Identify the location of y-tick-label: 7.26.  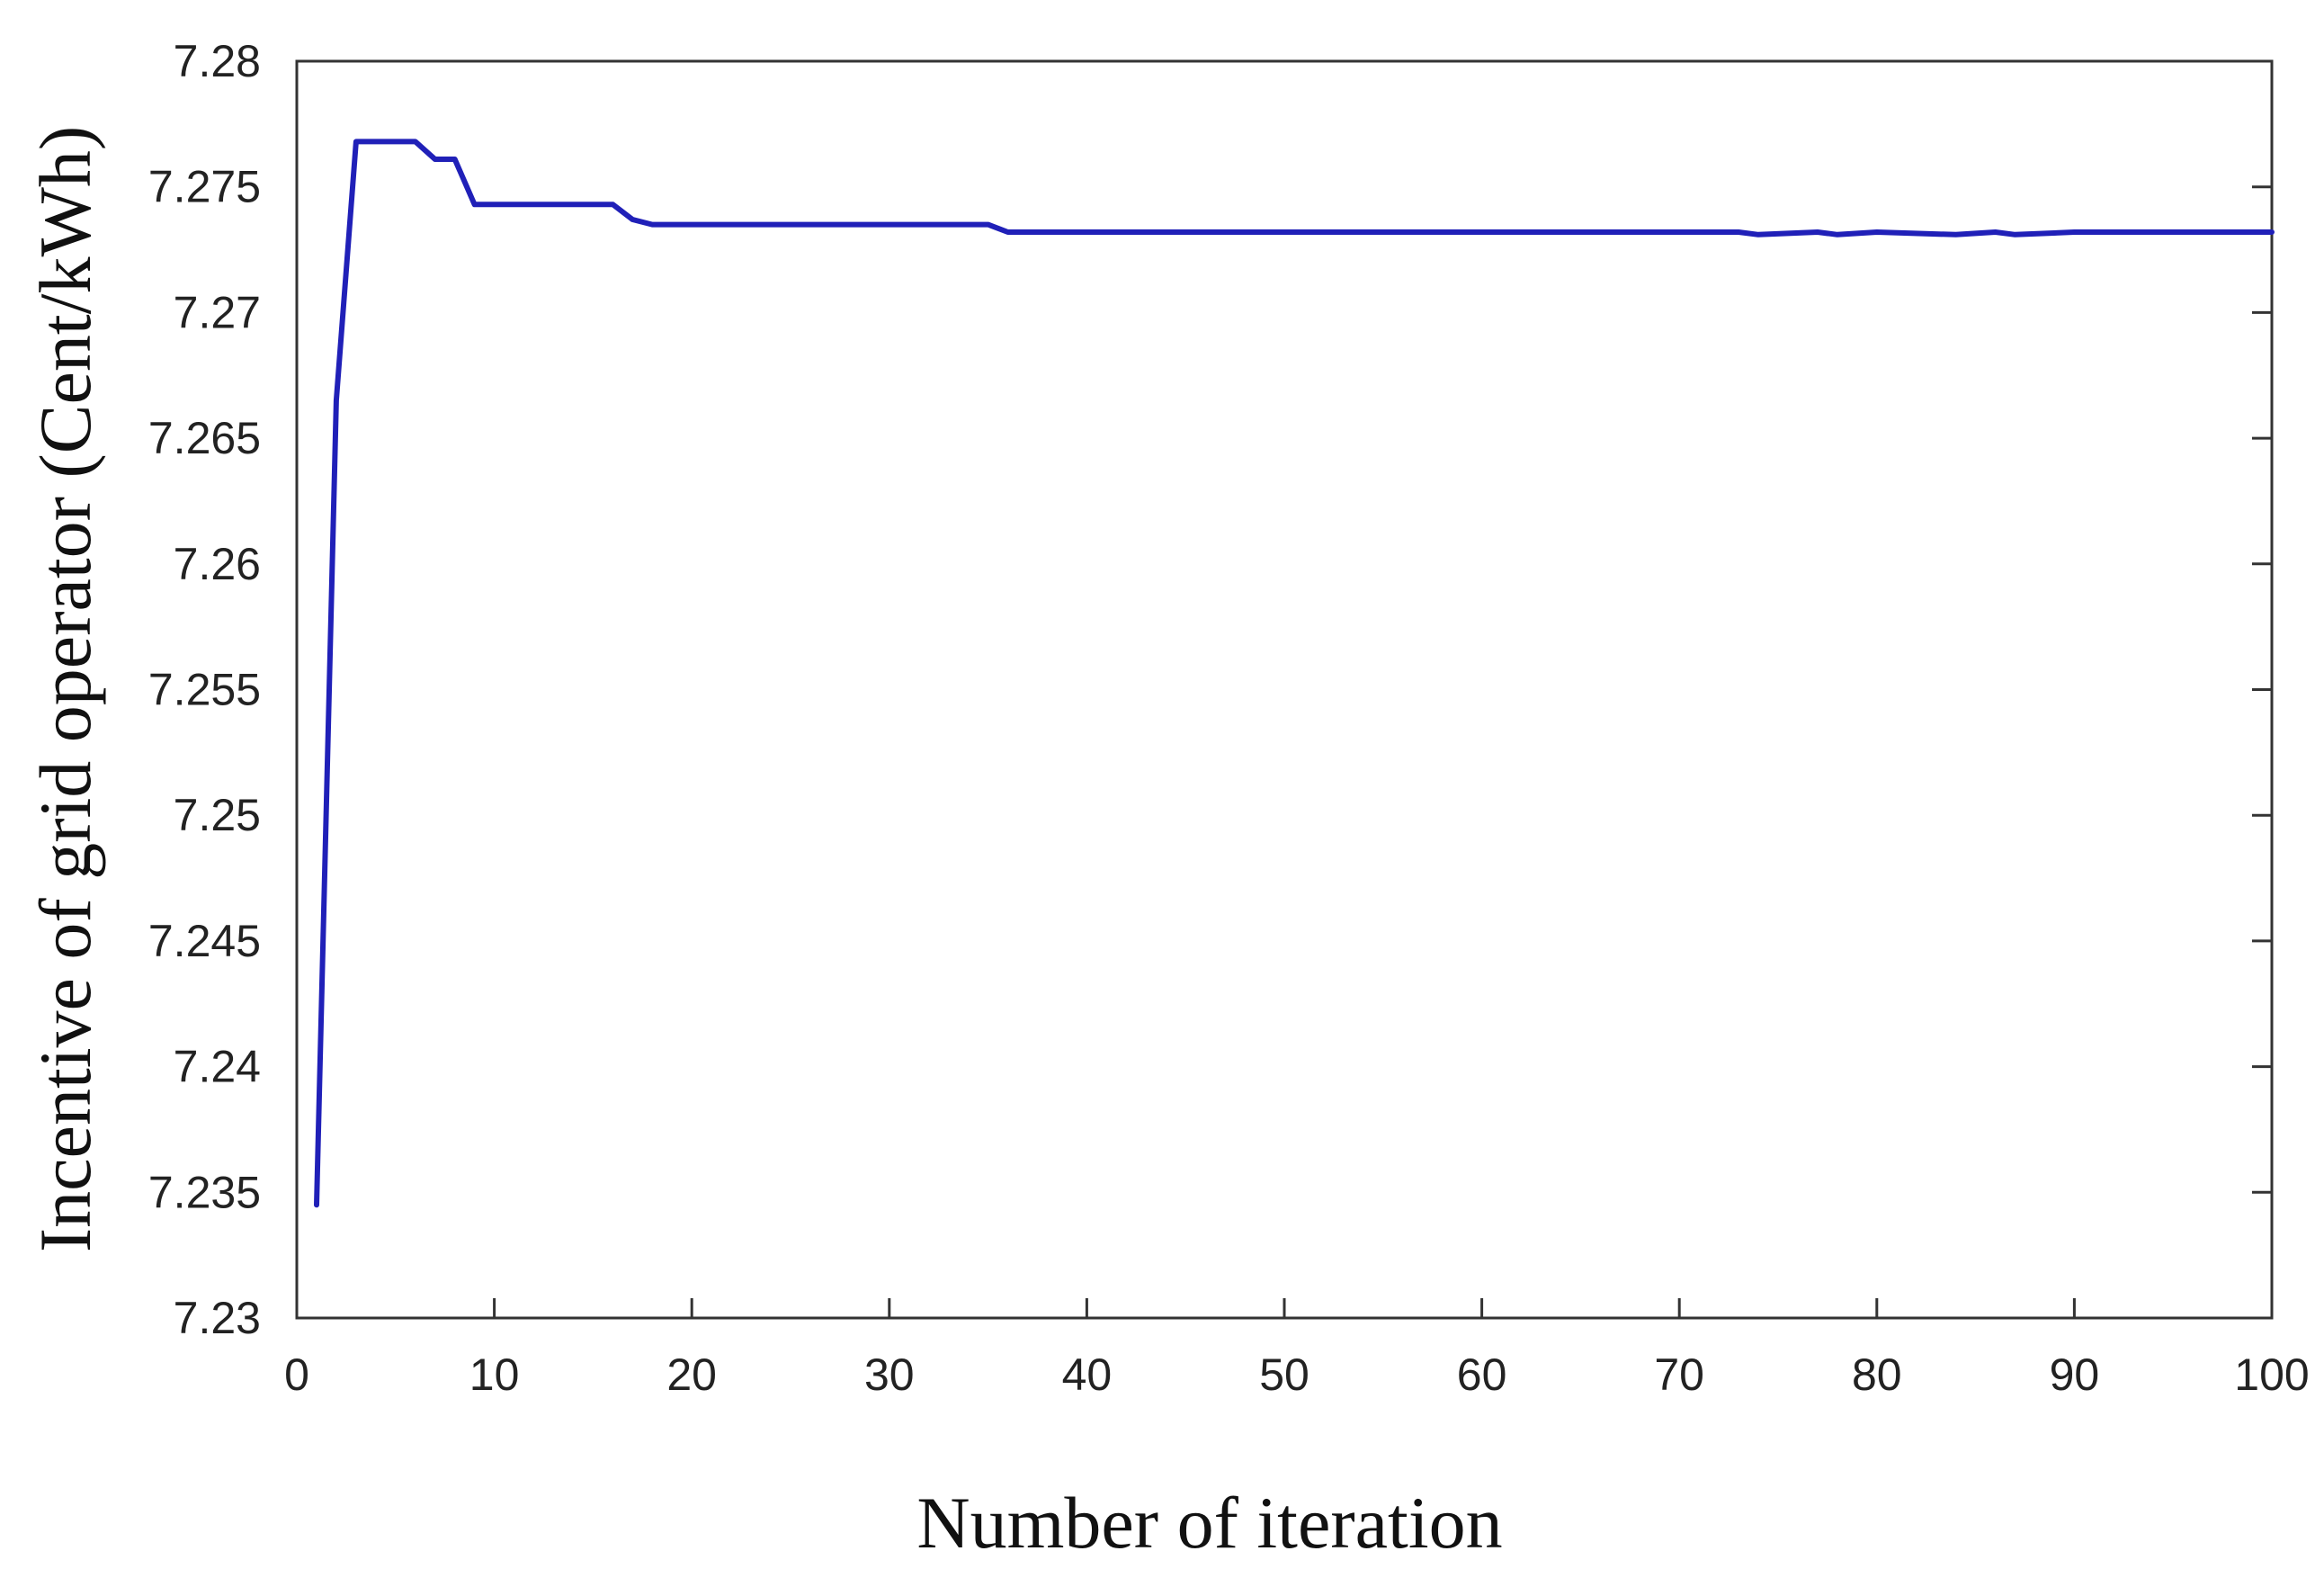
(217, 564).